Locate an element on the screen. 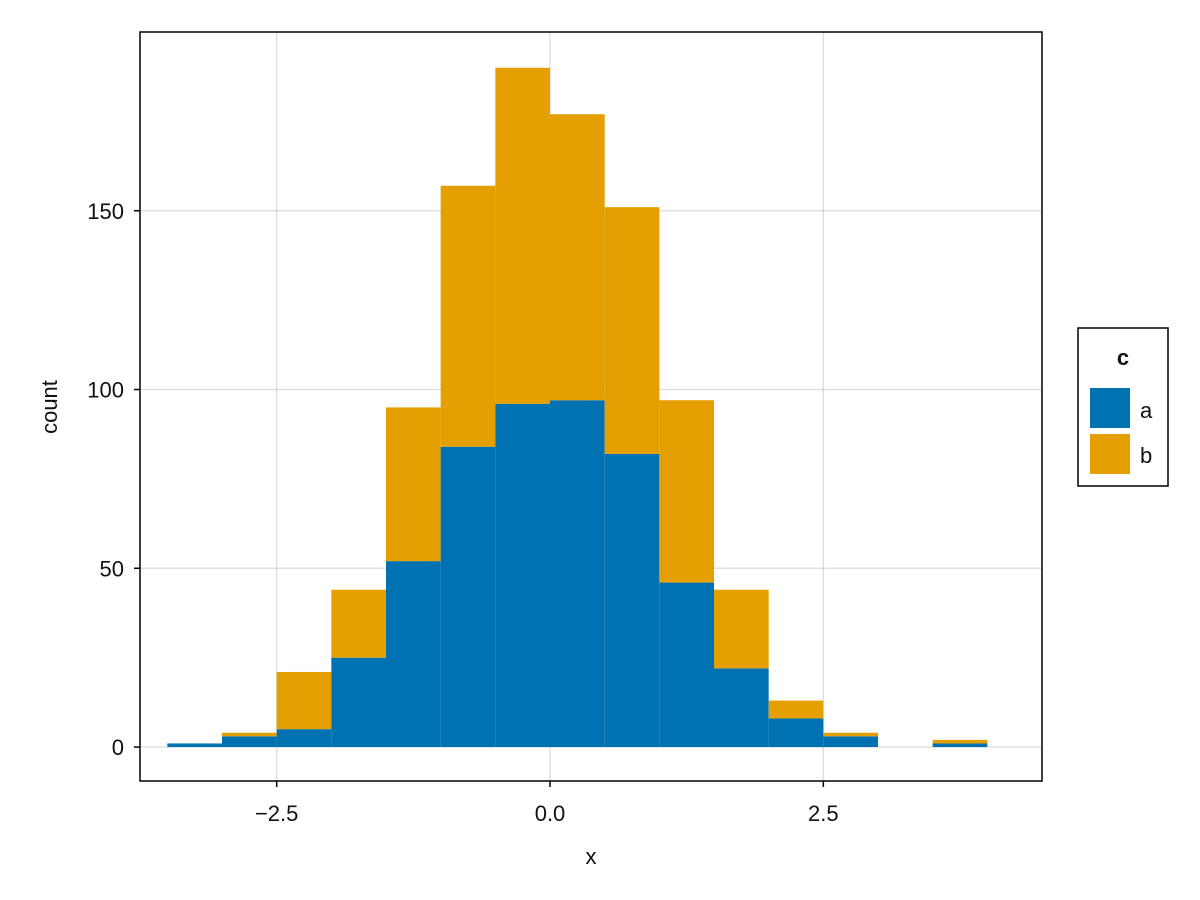  legend-swatch-a is located at coordinates (1110, 408).